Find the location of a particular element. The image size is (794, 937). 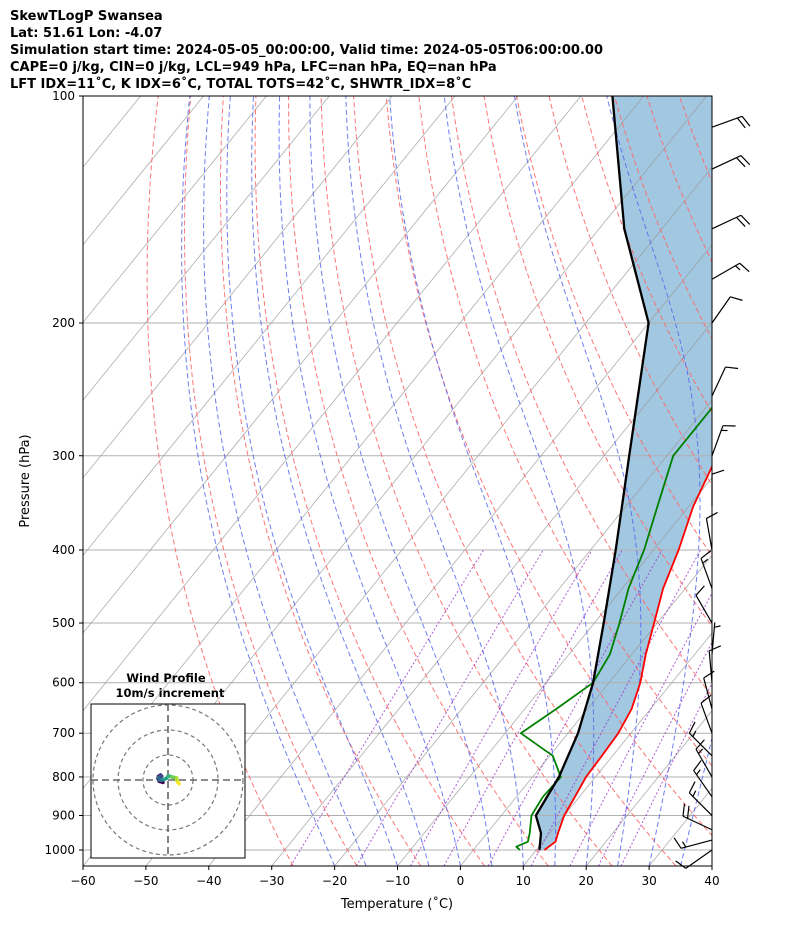

hodograph-plot is located at coordinates (168, 781).